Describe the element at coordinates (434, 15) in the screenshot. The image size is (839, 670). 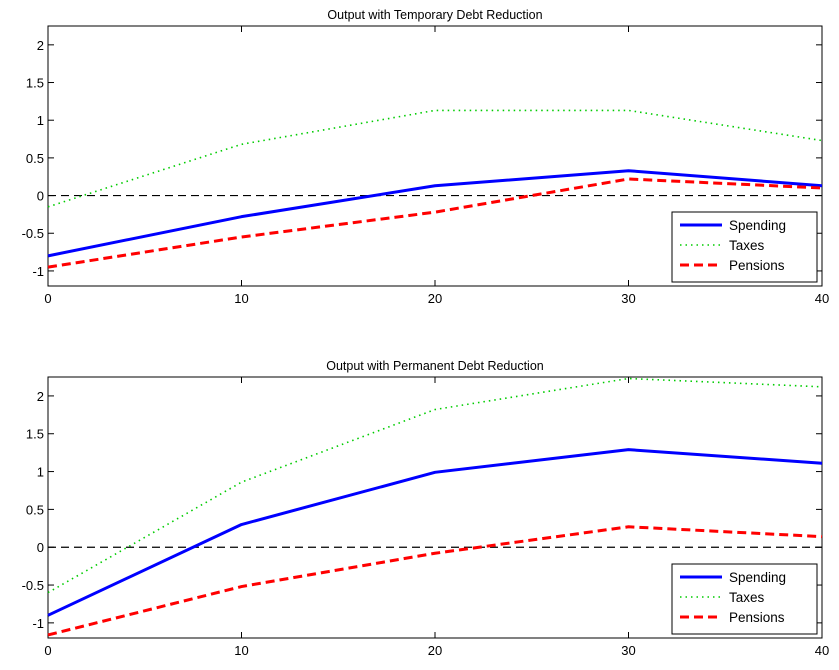
I see `chart-title: Output with Temporary Debt Reduction` at that location.